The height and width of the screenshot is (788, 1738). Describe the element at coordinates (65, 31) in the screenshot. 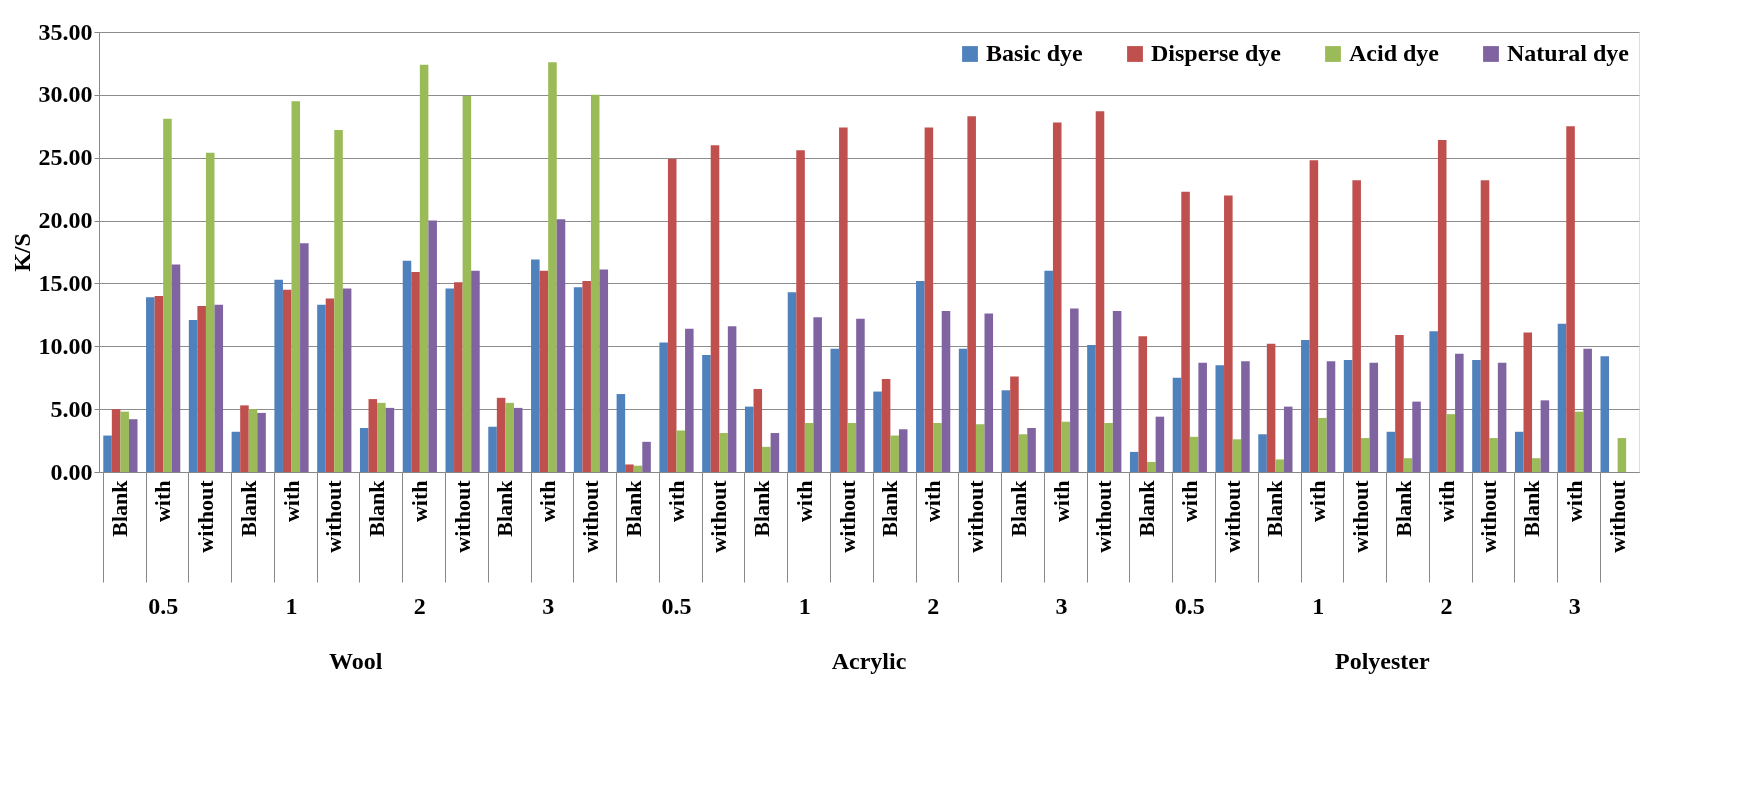

I see `y-tick-label: 35.00` at that location.